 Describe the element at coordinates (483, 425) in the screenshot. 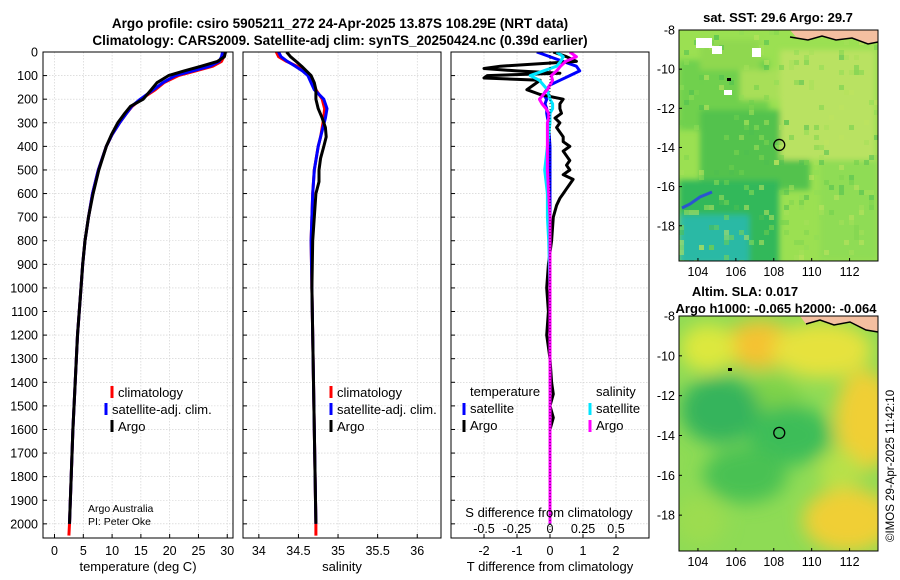

I see `legend-label-t-argo: Argo` at that location.